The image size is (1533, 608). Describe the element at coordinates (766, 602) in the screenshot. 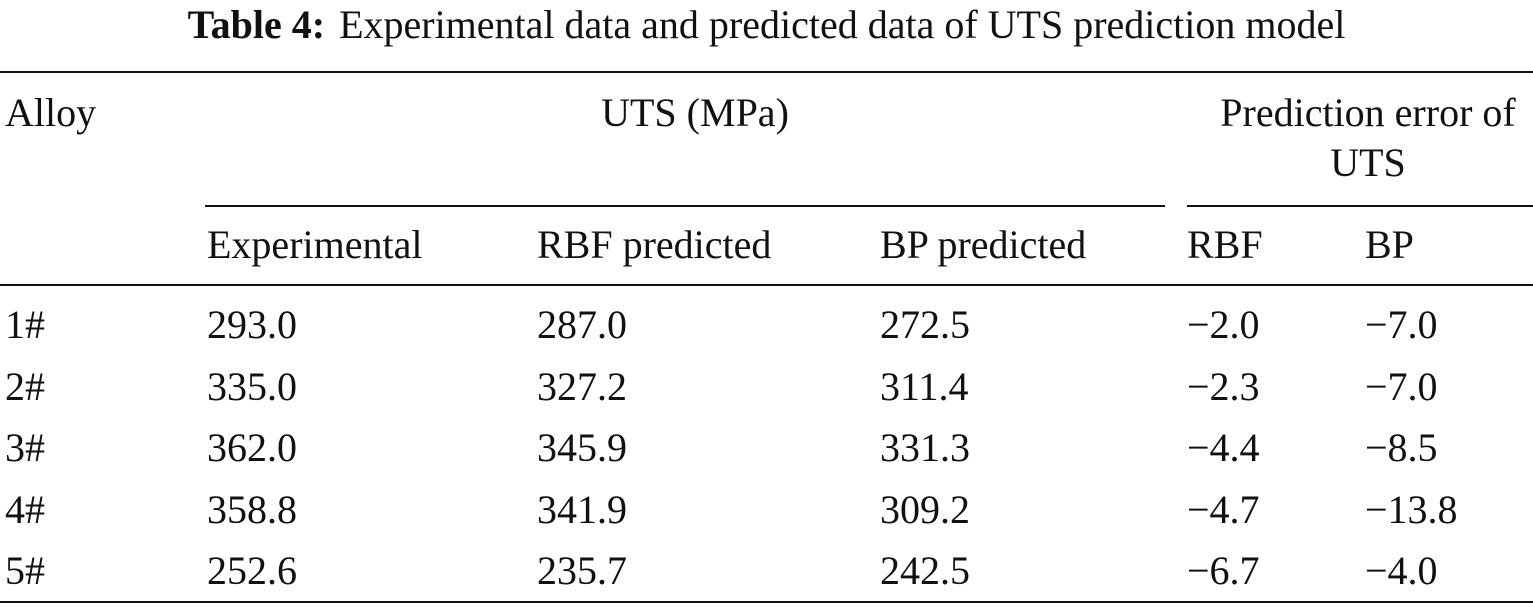

I see `bottom-rule` at that location.